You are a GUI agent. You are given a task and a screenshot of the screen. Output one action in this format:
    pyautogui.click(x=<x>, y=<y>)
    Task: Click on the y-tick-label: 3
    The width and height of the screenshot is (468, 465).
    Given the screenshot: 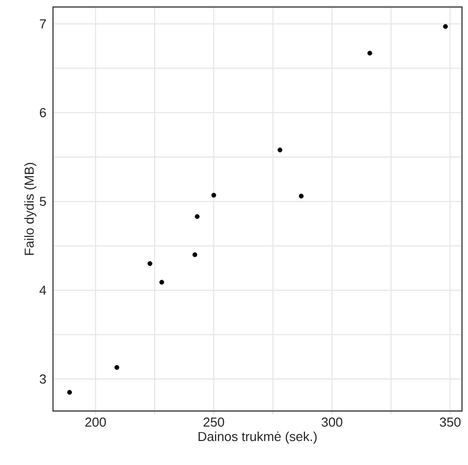 What is the action you would take?
    pyautogui.click(x=43, y=379)
    